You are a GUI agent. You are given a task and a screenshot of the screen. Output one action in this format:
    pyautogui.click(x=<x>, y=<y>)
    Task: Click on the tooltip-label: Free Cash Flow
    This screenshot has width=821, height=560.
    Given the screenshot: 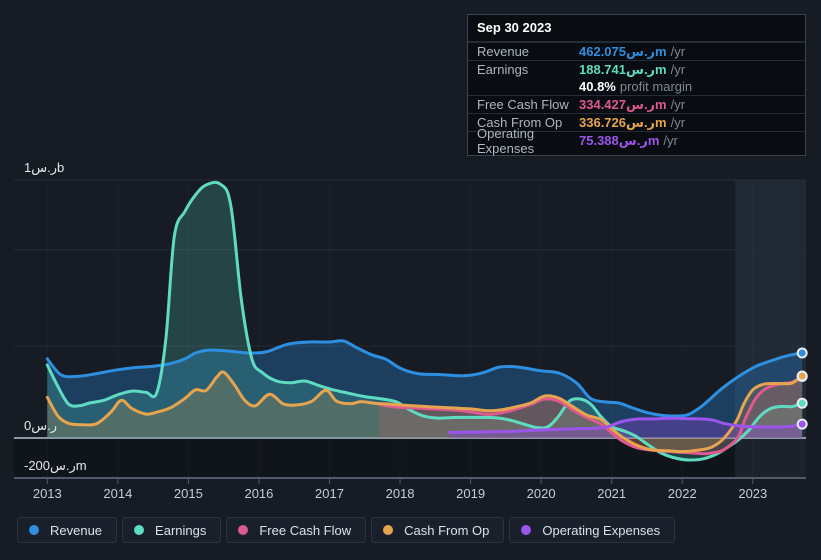 What is the action you would take?
    pyautogui.click(x=523, y=104)
    